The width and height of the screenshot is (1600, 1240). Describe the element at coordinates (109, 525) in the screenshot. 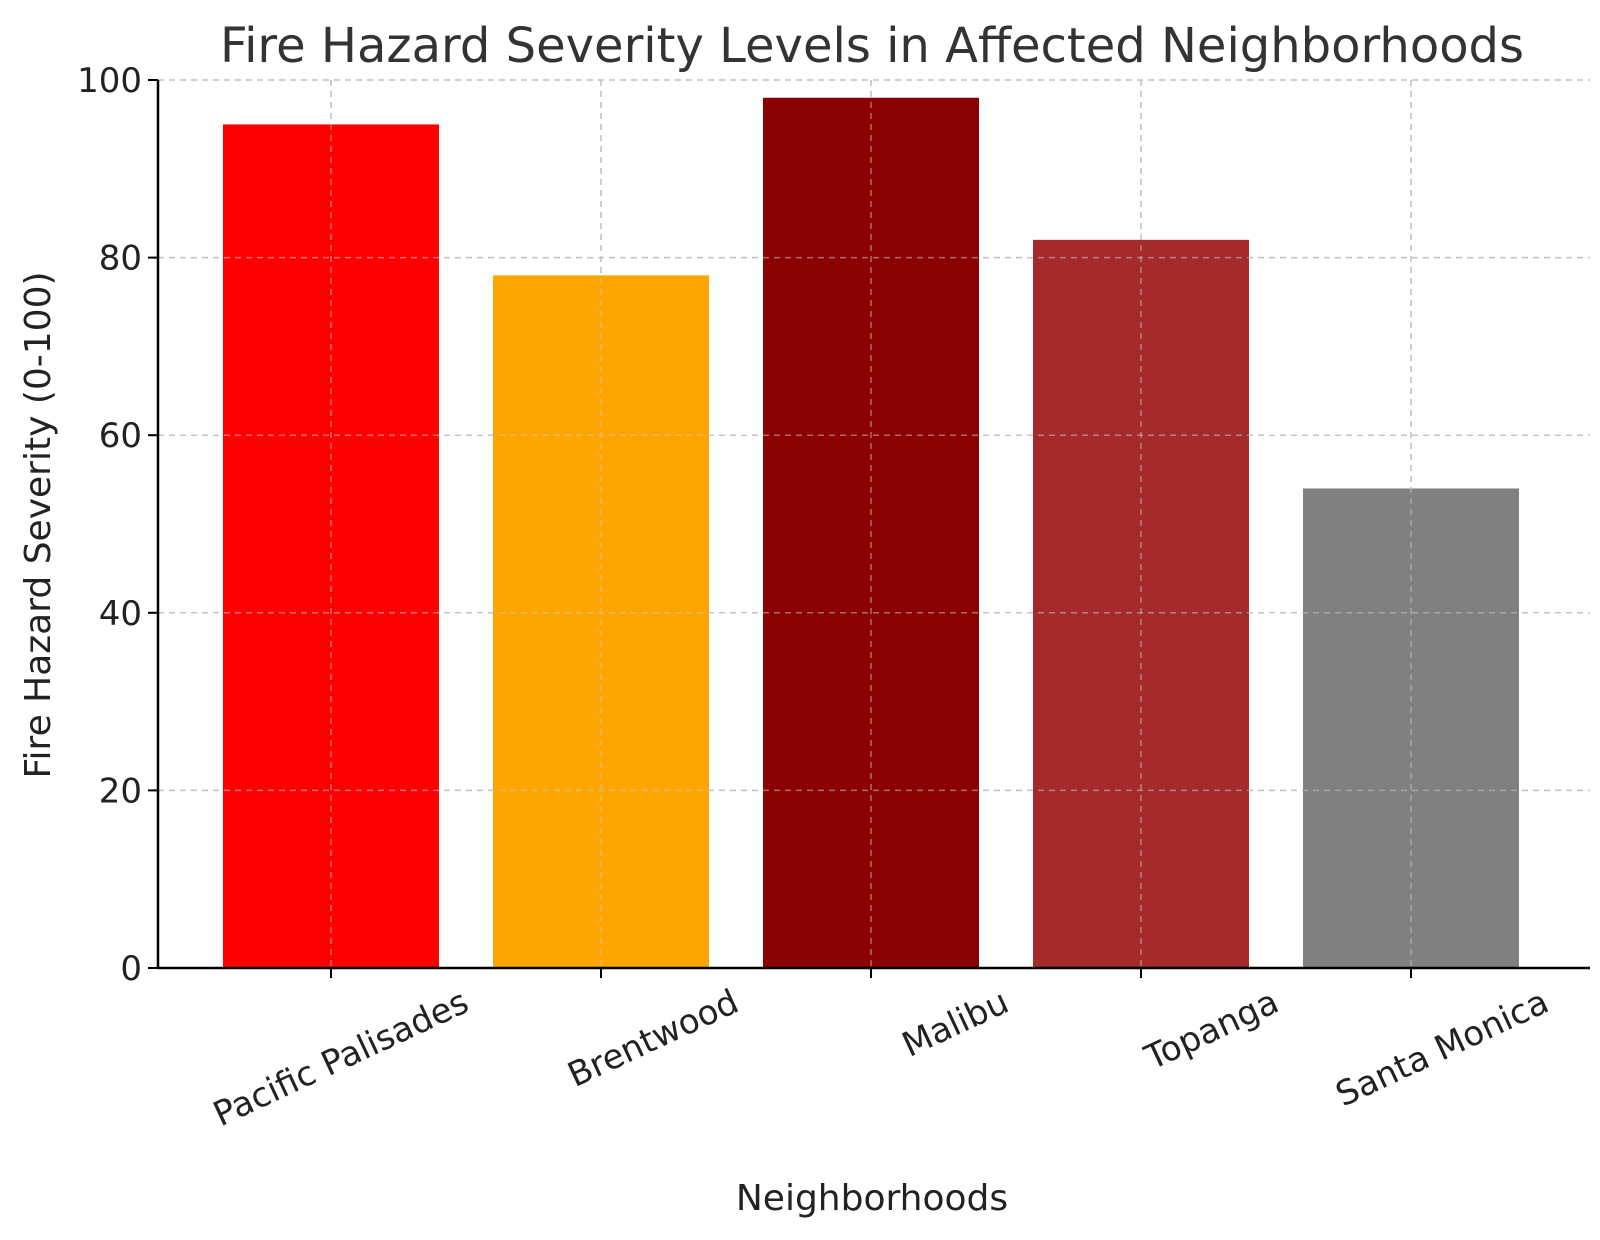

I see `y-tick-labels: 0 20 40 60 80 100` at that location.